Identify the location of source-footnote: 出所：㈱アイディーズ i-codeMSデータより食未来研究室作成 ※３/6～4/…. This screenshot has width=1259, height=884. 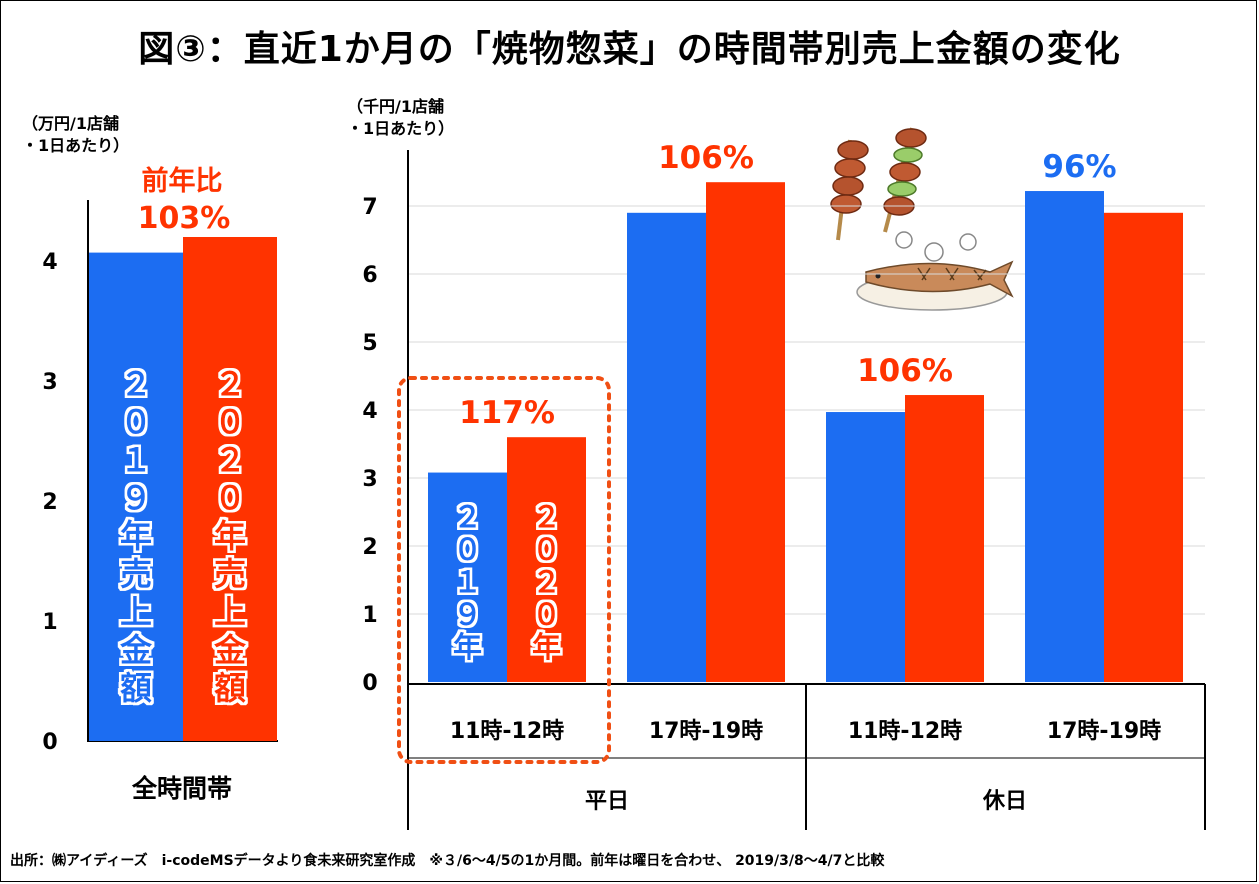
(447, 861).